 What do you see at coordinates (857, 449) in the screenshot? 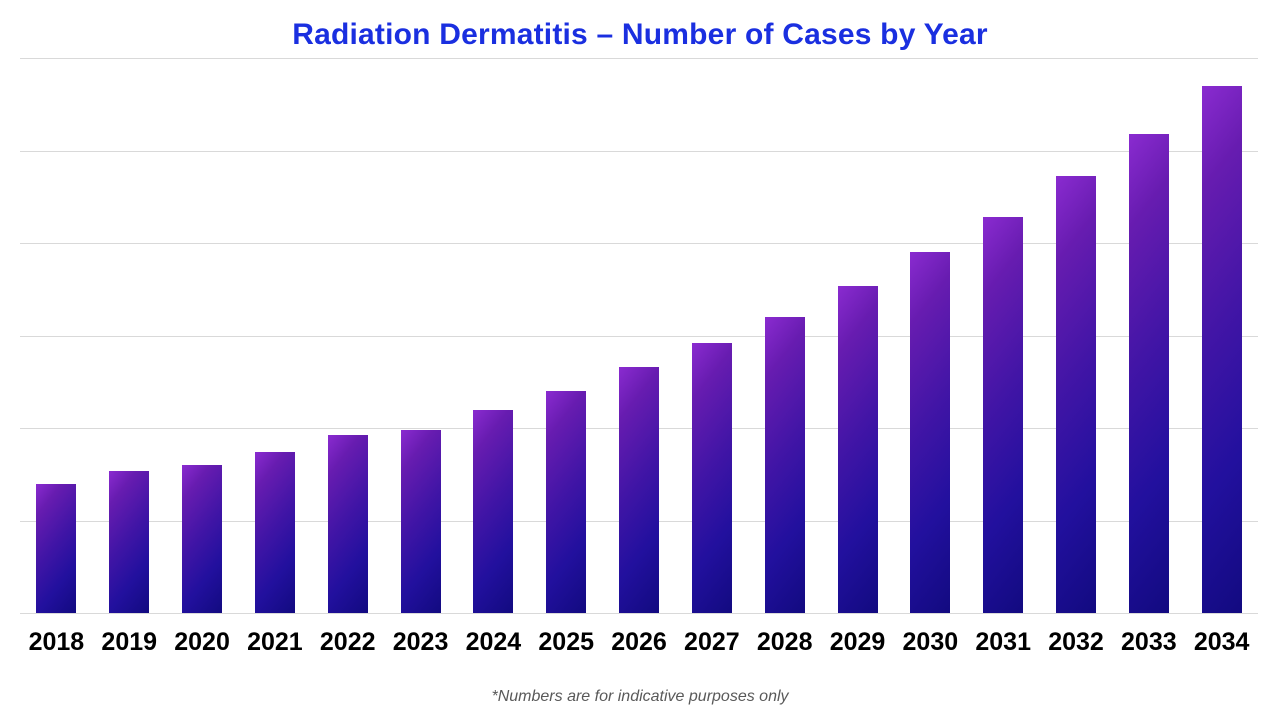
I see `bar-2029` at bounding box center [857, 449].